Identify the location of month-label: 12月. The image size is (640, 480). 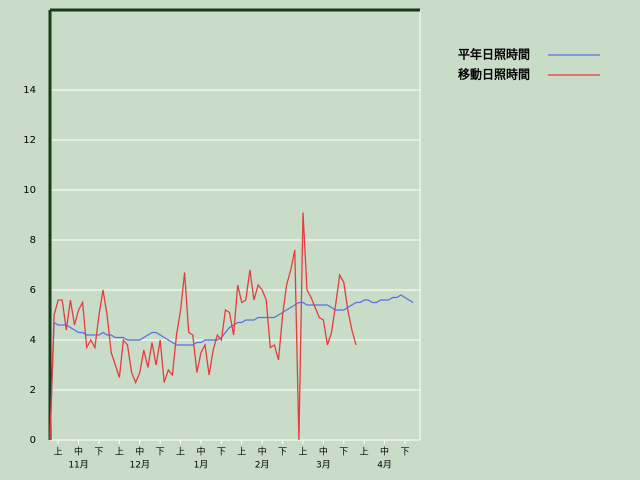
(140, 465).